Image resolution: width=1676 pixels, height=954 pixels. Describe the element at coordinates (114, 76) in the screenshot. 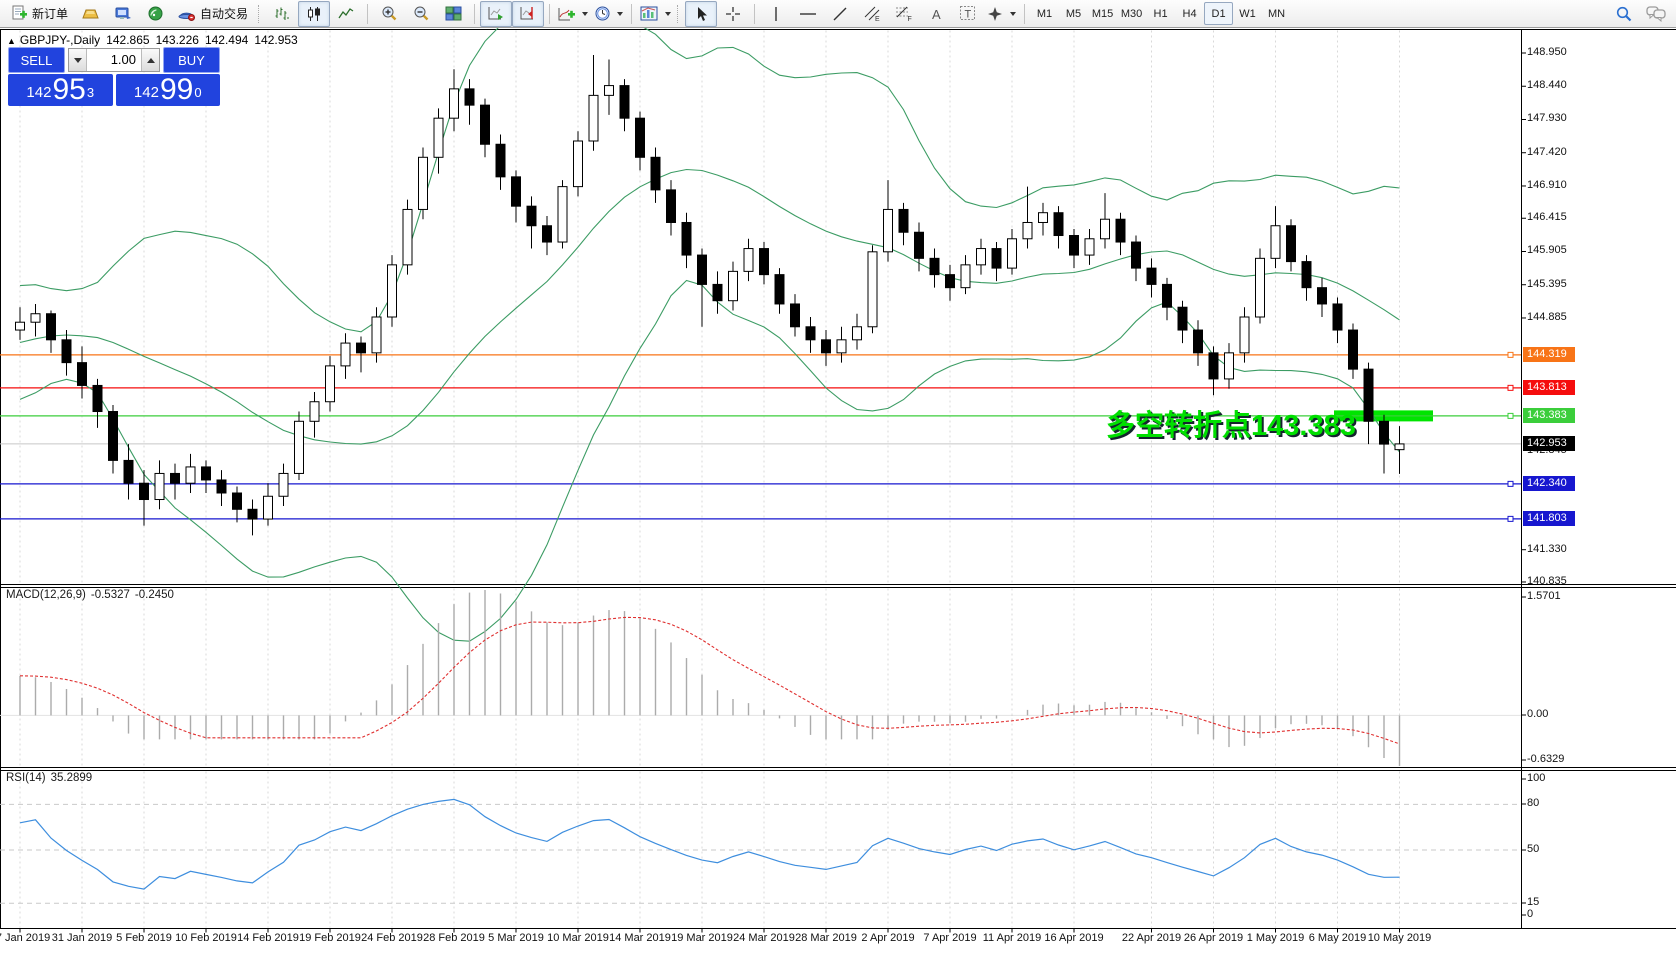

I see `one-click-trading-panel: SELL 1.00 BUY 142 95 3 142 99 0` at that location.